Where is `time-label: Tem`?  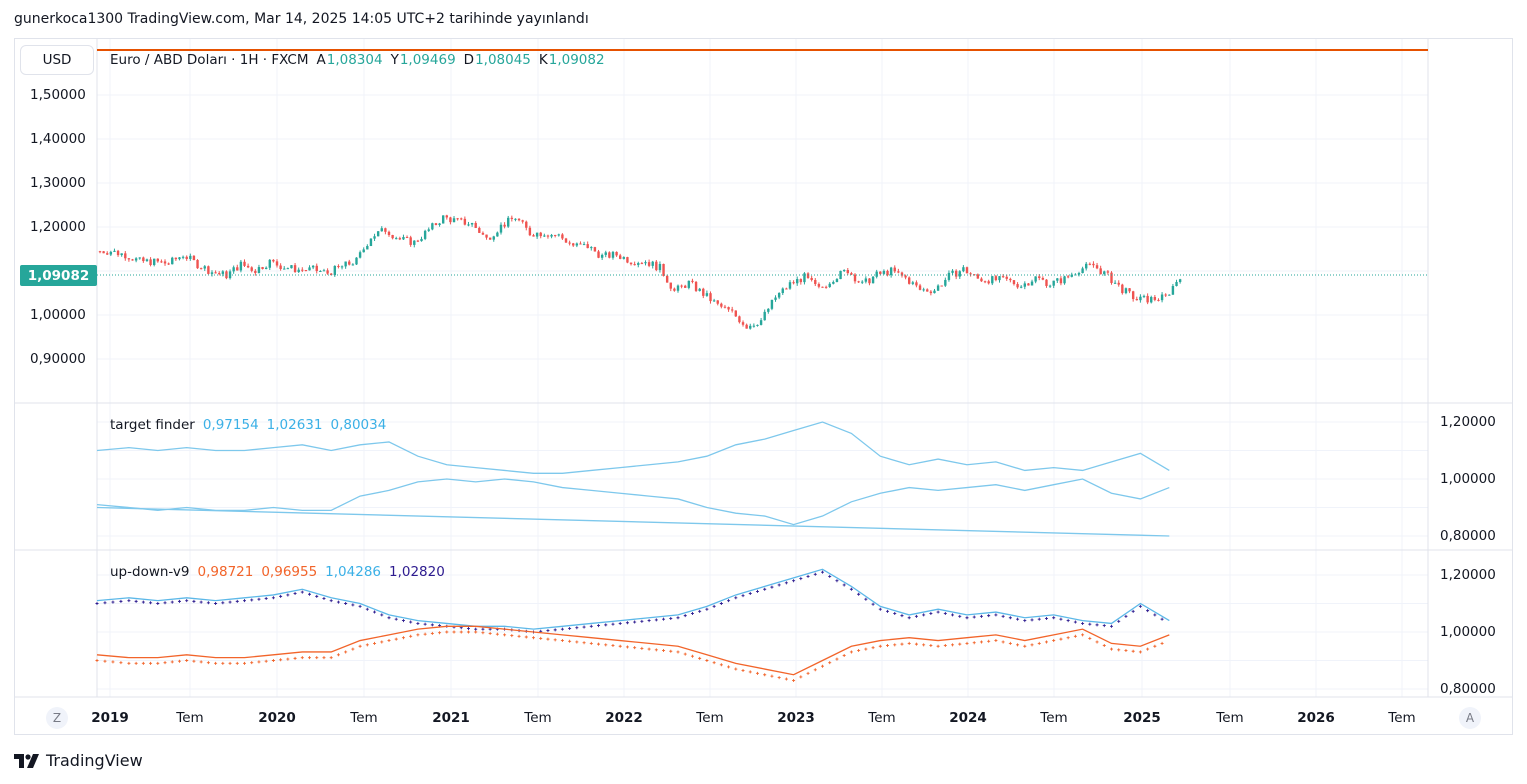
time-label: Tem is located at coordinates (1401, 718).